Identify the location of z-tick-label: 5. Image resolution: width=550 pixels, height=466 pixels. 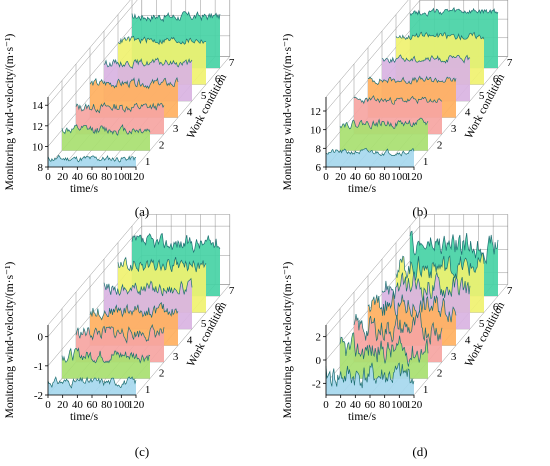
(204, 324).